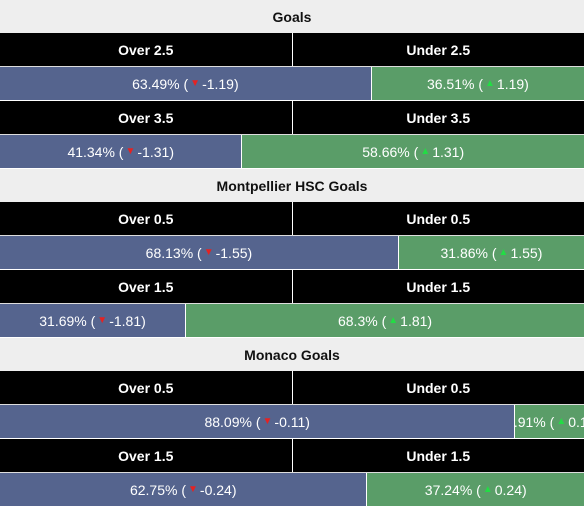 The height and width of the screenshot is (507, 584). What do you see at coordinates (445, 152) in the screenshot?
I see `under-change: 1.31` at bounding box center [445, 152].